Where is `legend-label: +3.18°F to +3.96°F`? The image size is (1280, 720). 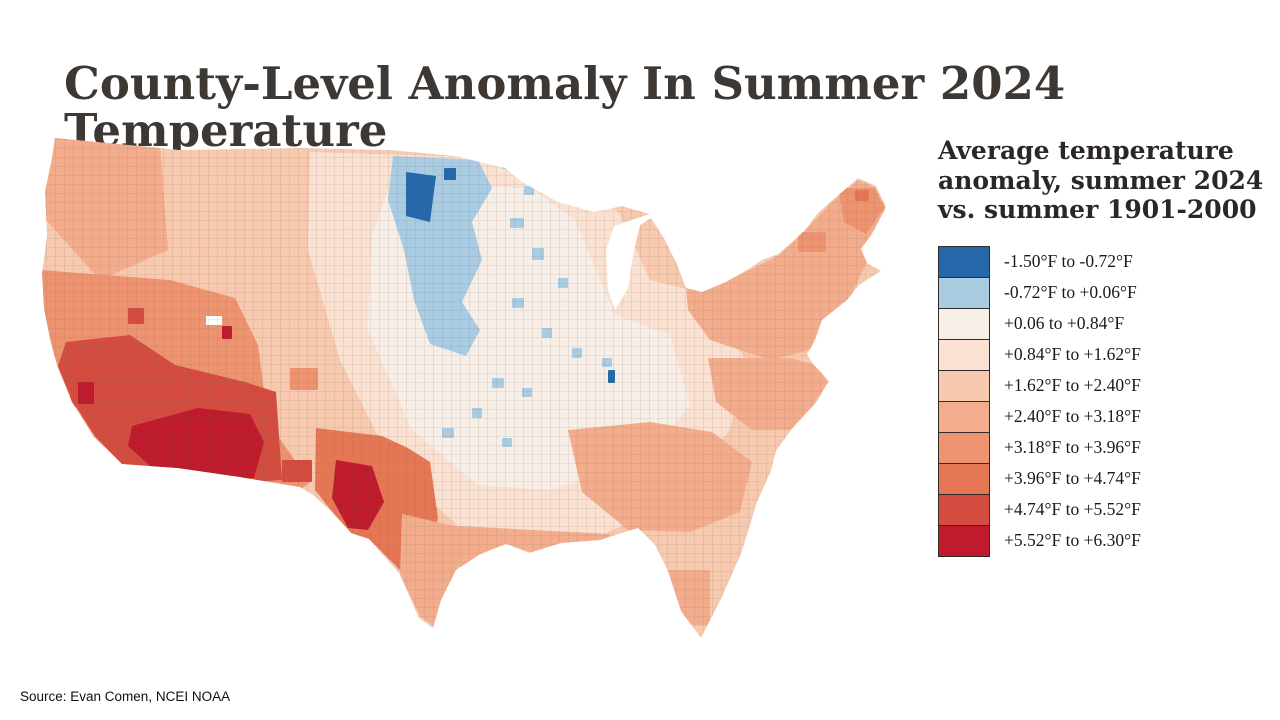 legend-label: +3.18°F to +3.96°F is located at coordinates (1072, 447).